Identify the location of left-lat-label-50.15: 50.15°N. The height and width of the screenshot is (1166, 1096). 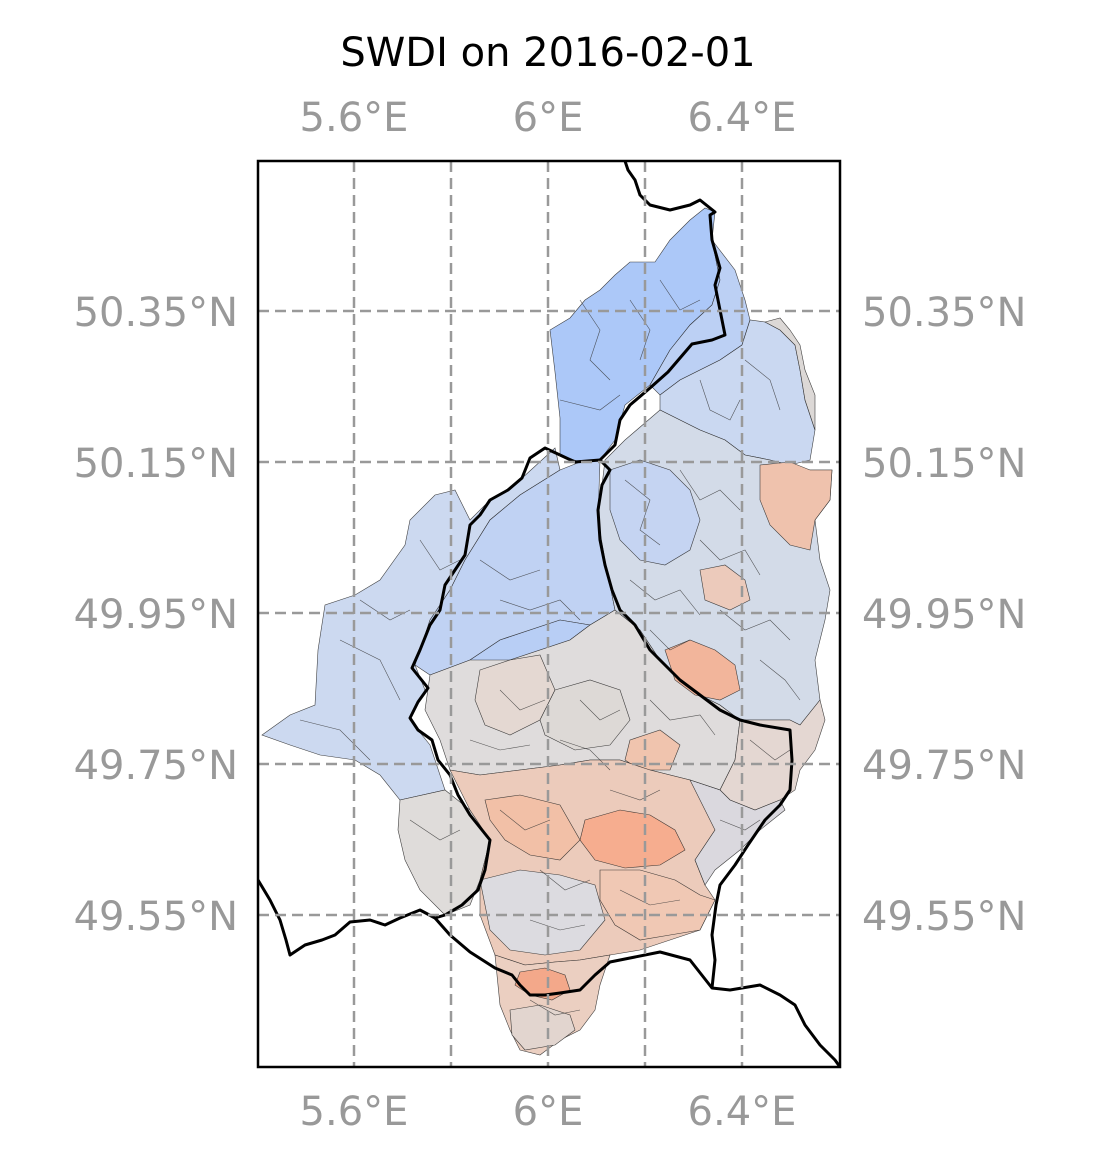
(156, 464).